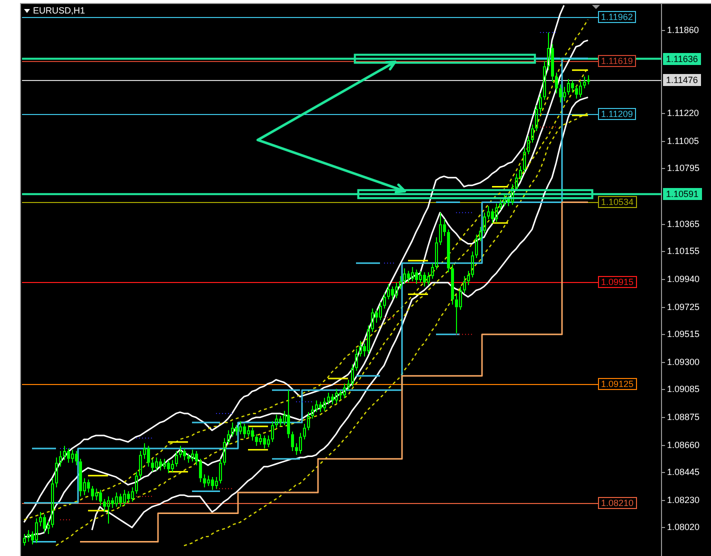  Describe the element at coordinates (617, 201) in the screenshot. I see `ref-line-label: 1.10534` at that location.